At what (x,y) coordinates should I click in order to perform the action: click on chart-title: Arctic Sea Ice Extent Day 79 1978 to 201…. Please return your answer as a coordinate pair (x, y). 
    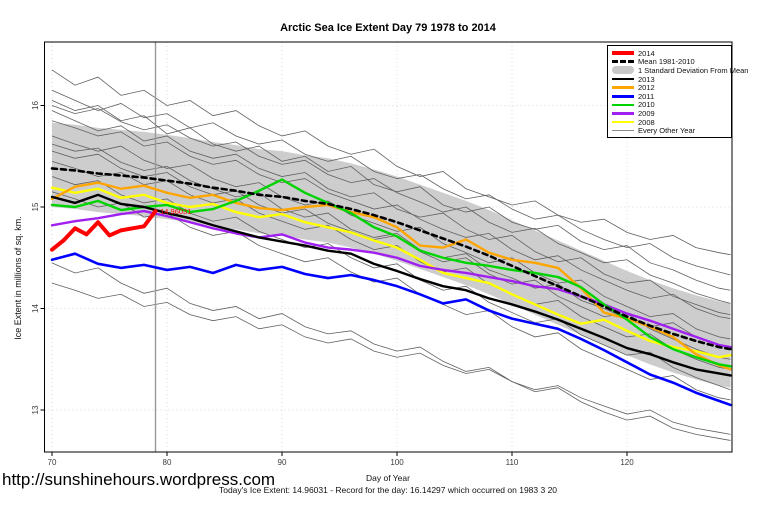
    Looking at the image, I should click on (388, 28).